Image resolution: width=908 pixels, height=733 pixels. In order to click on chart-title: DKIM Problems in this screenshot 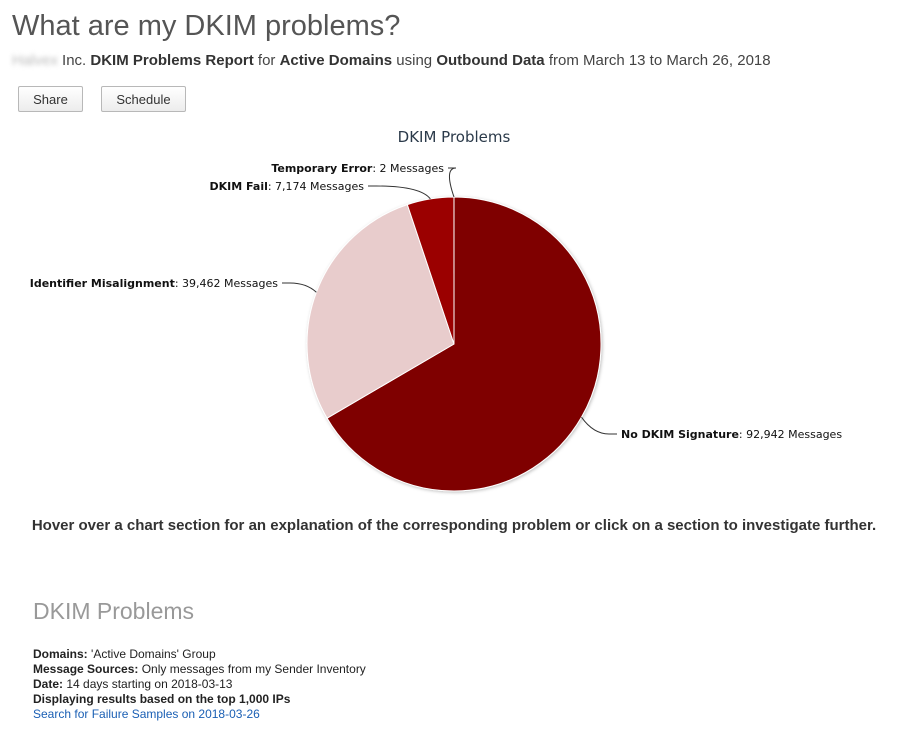, I will do `click(454, 137)`.